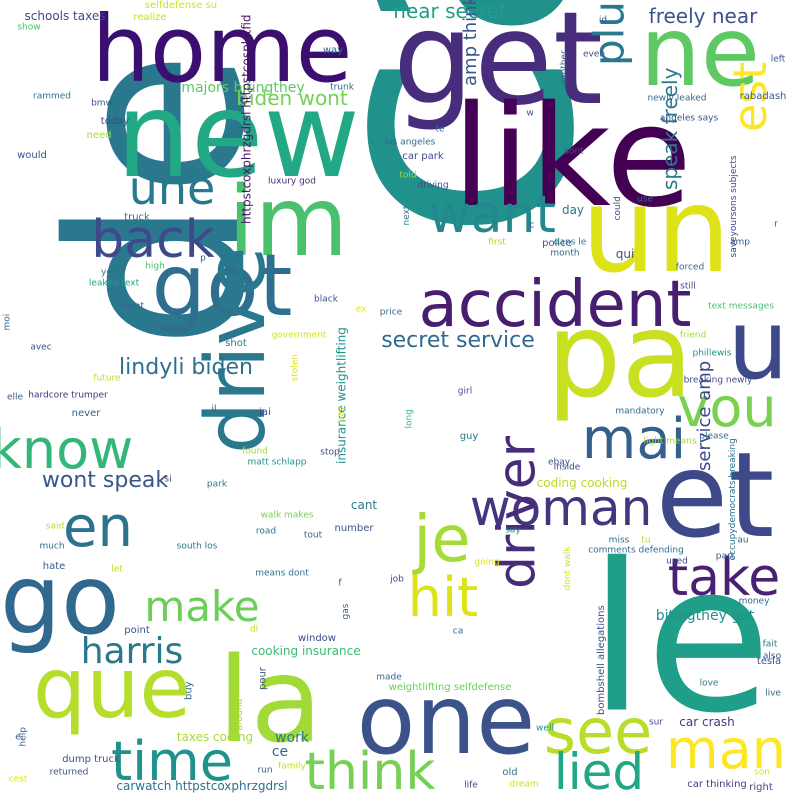 Image resolution: width=800 pixels, height=800 pixels. What do you see at coordinates (295, 368) in the screenshot?
I see `word-stolen: stolen` at bounding box center [295, 368].